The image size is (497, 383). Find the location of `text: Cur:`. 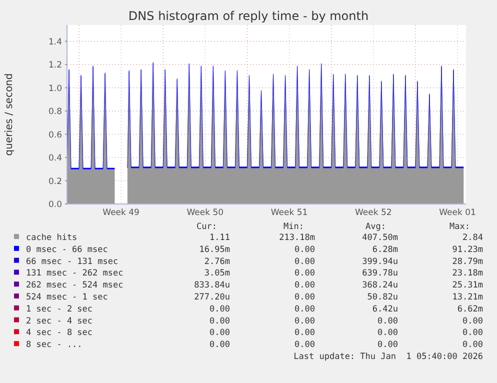

text: Cur: is located at coordinates (206, 227).